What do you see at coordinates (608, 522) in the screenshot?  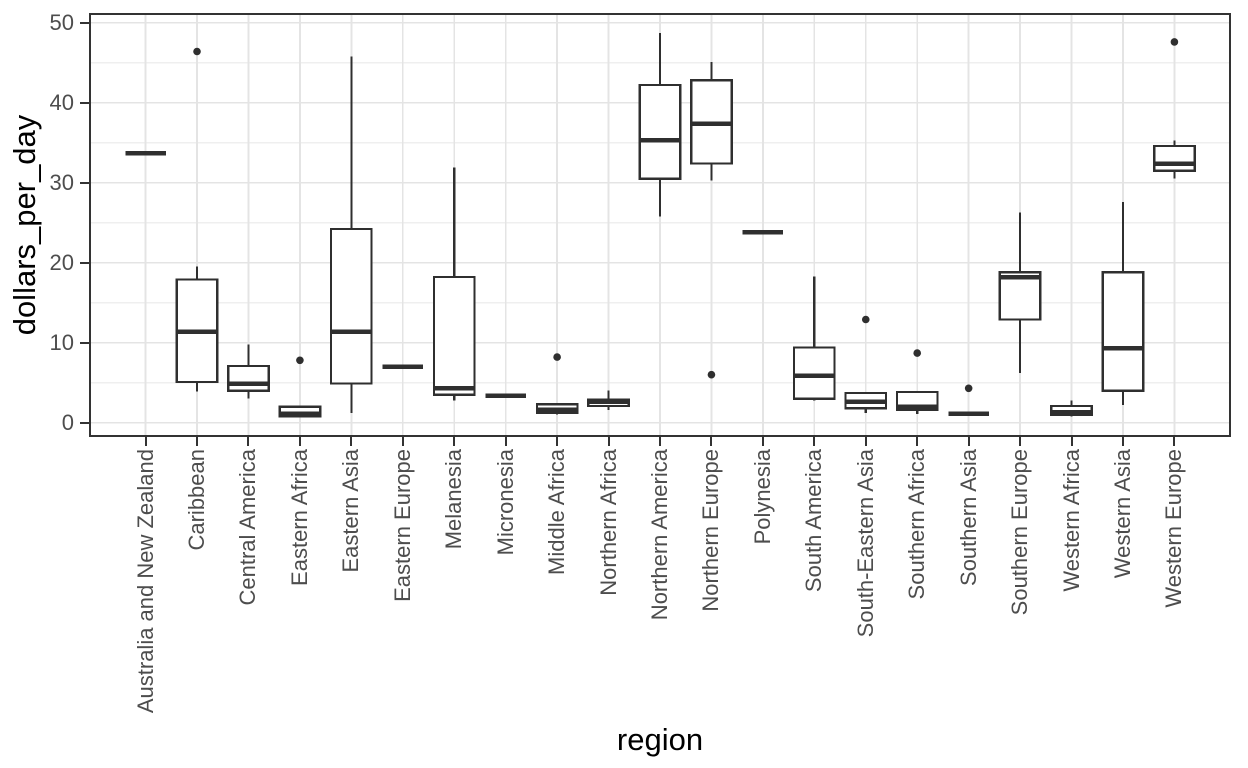 I see `x-tick-label: Northern Africa` at bounding box center [608, 522].